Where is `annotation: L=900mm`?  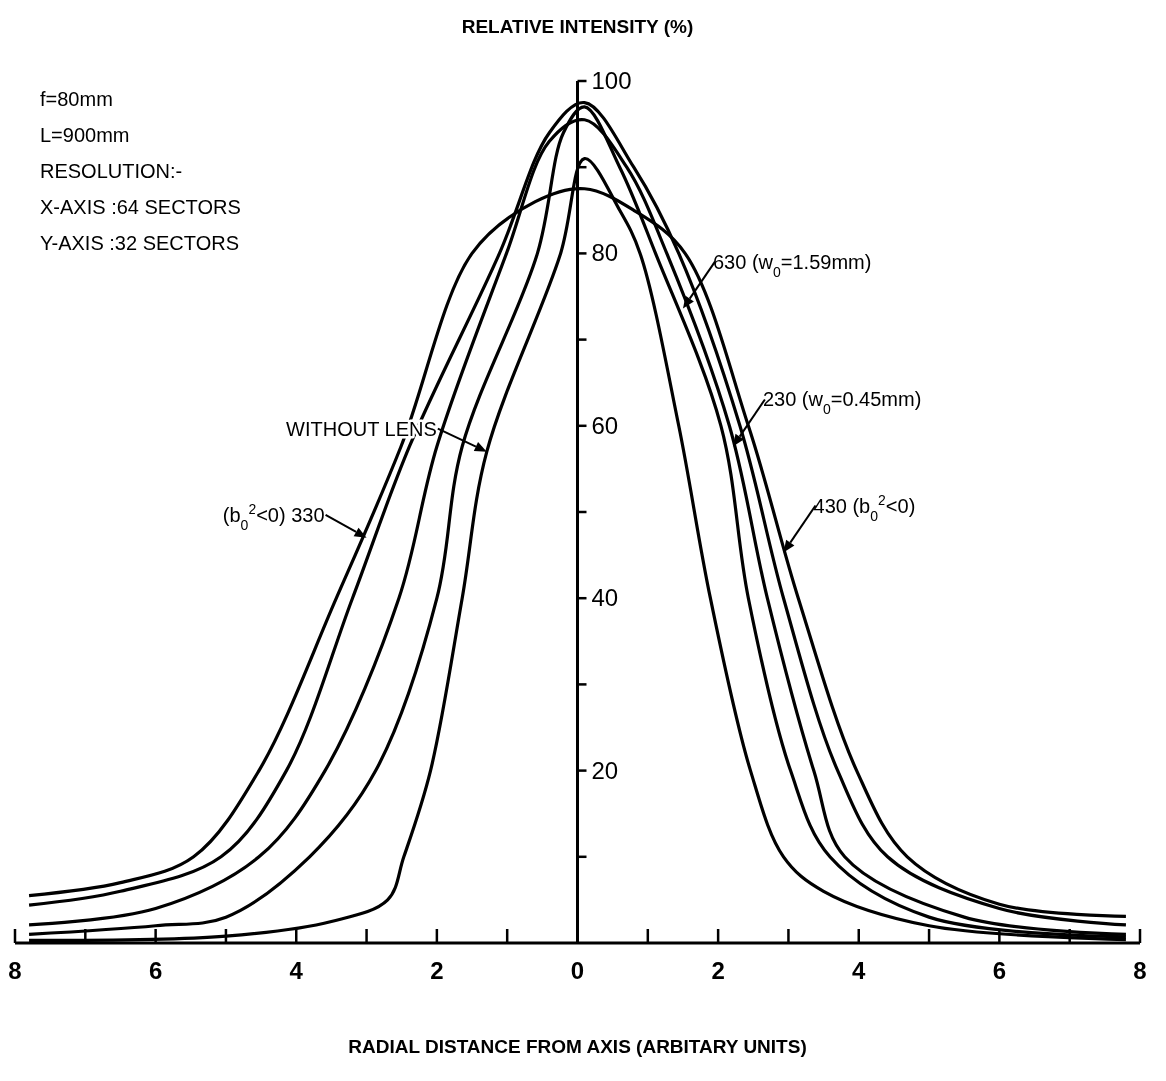 annotation: L=900mm is located at coordinates (85, 135).